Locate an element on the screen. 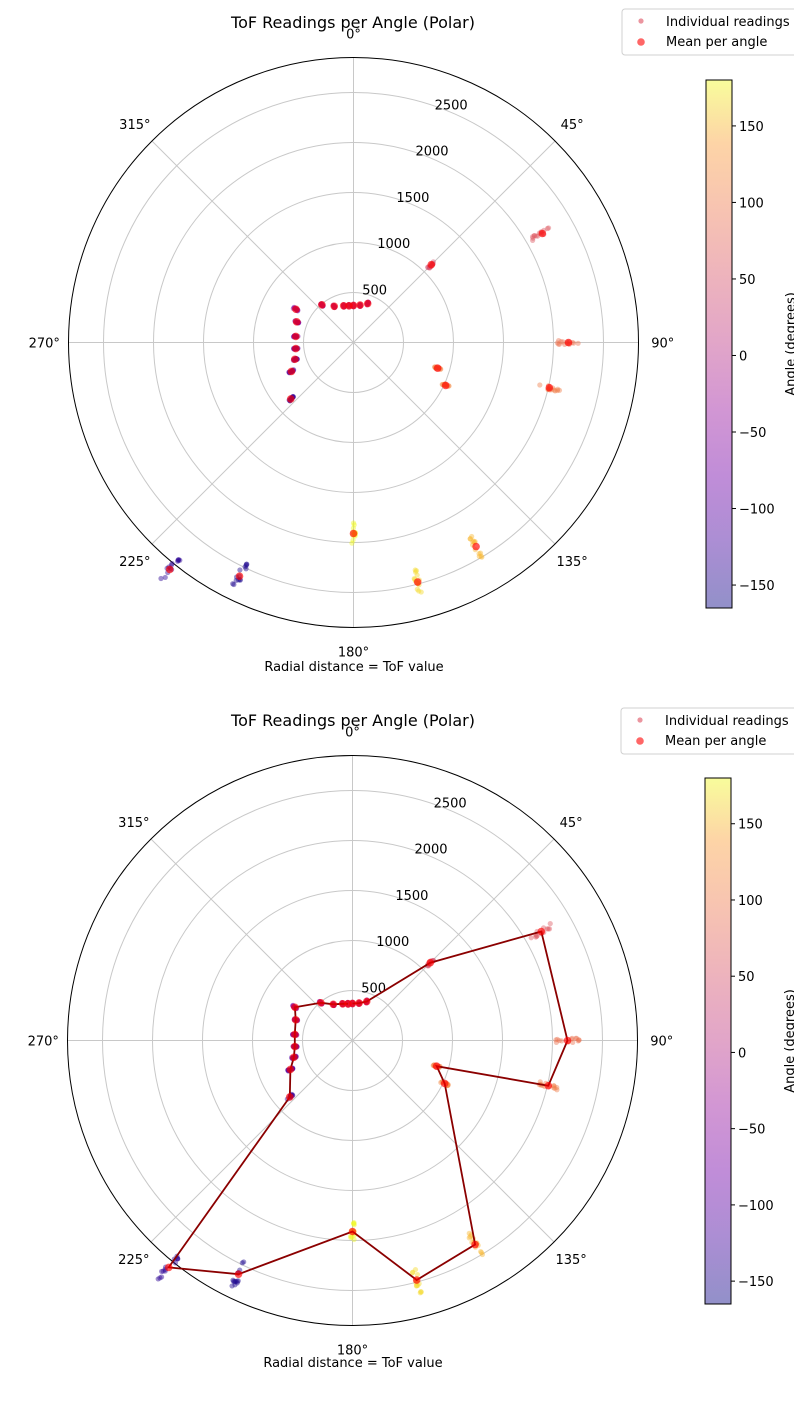  theta-tick-label: 225° is located at coordinates (133, 1260).